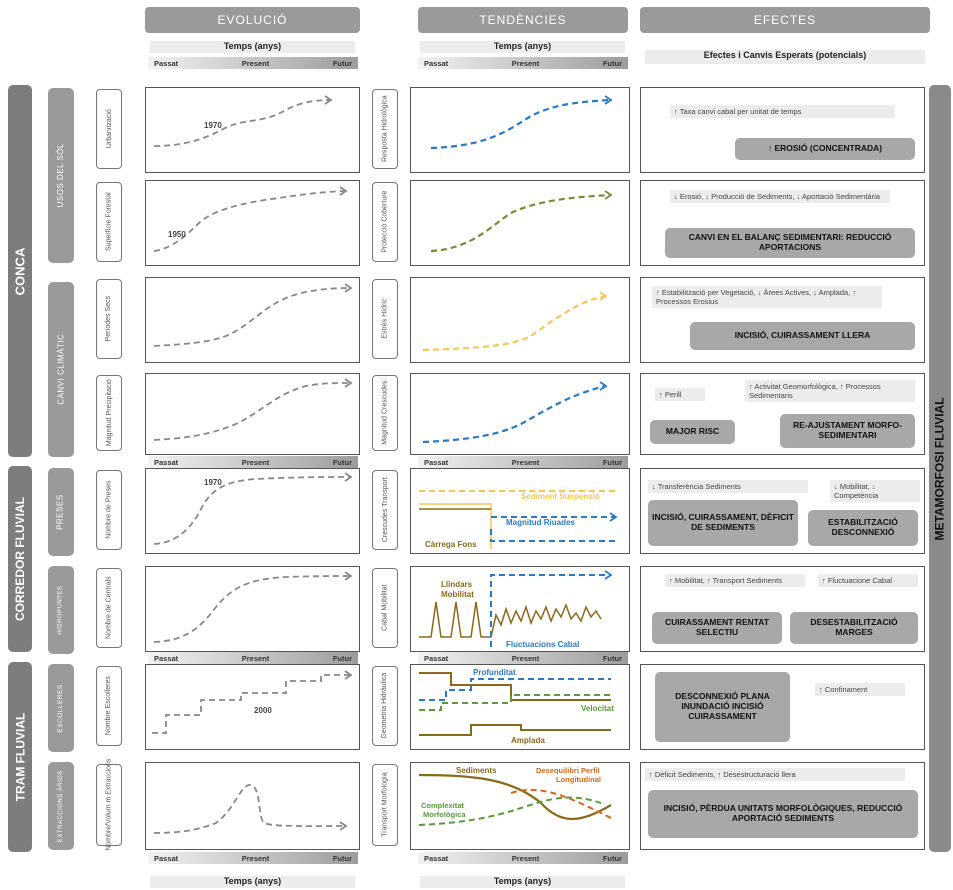 This screenshot has height=890, width=953. Describe the element at coordinates (560, 496) in the screenshot. I see `label-sediment-suspensio: Sediment Suspensió` at that location.